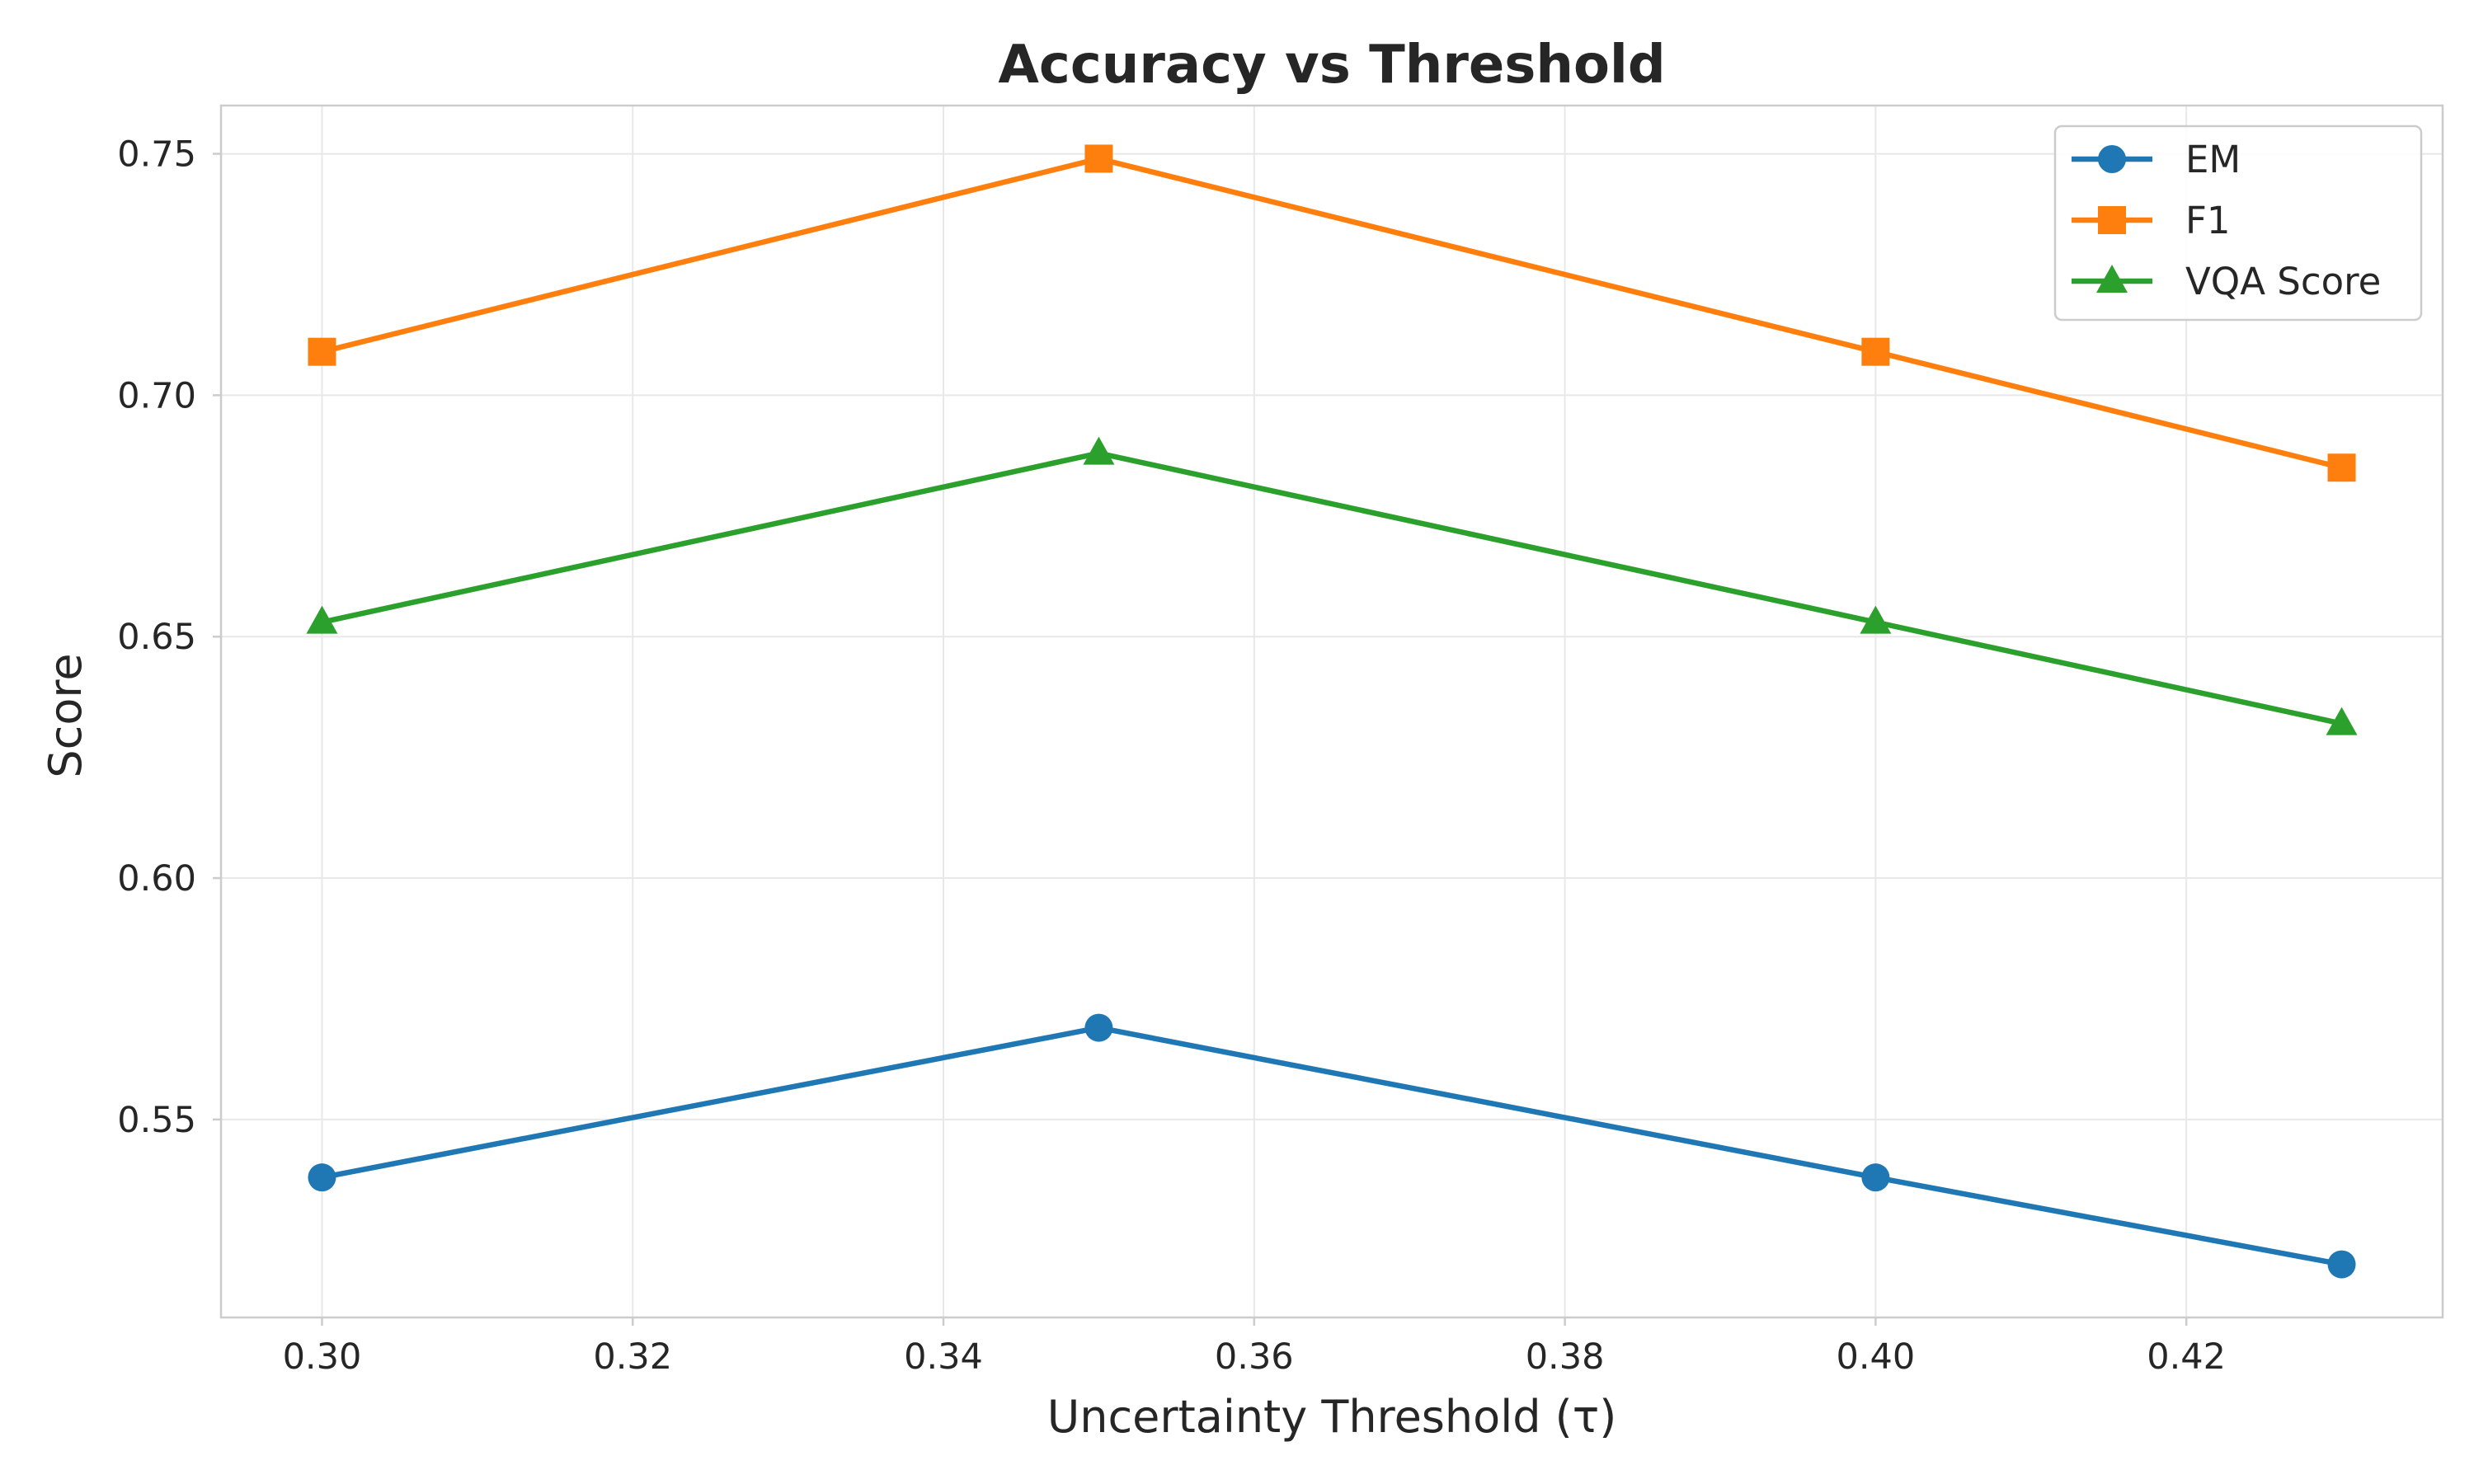 This screenshot has width=2474, height=1484. I want to click on legend-label: F1, so click(2208, 220).